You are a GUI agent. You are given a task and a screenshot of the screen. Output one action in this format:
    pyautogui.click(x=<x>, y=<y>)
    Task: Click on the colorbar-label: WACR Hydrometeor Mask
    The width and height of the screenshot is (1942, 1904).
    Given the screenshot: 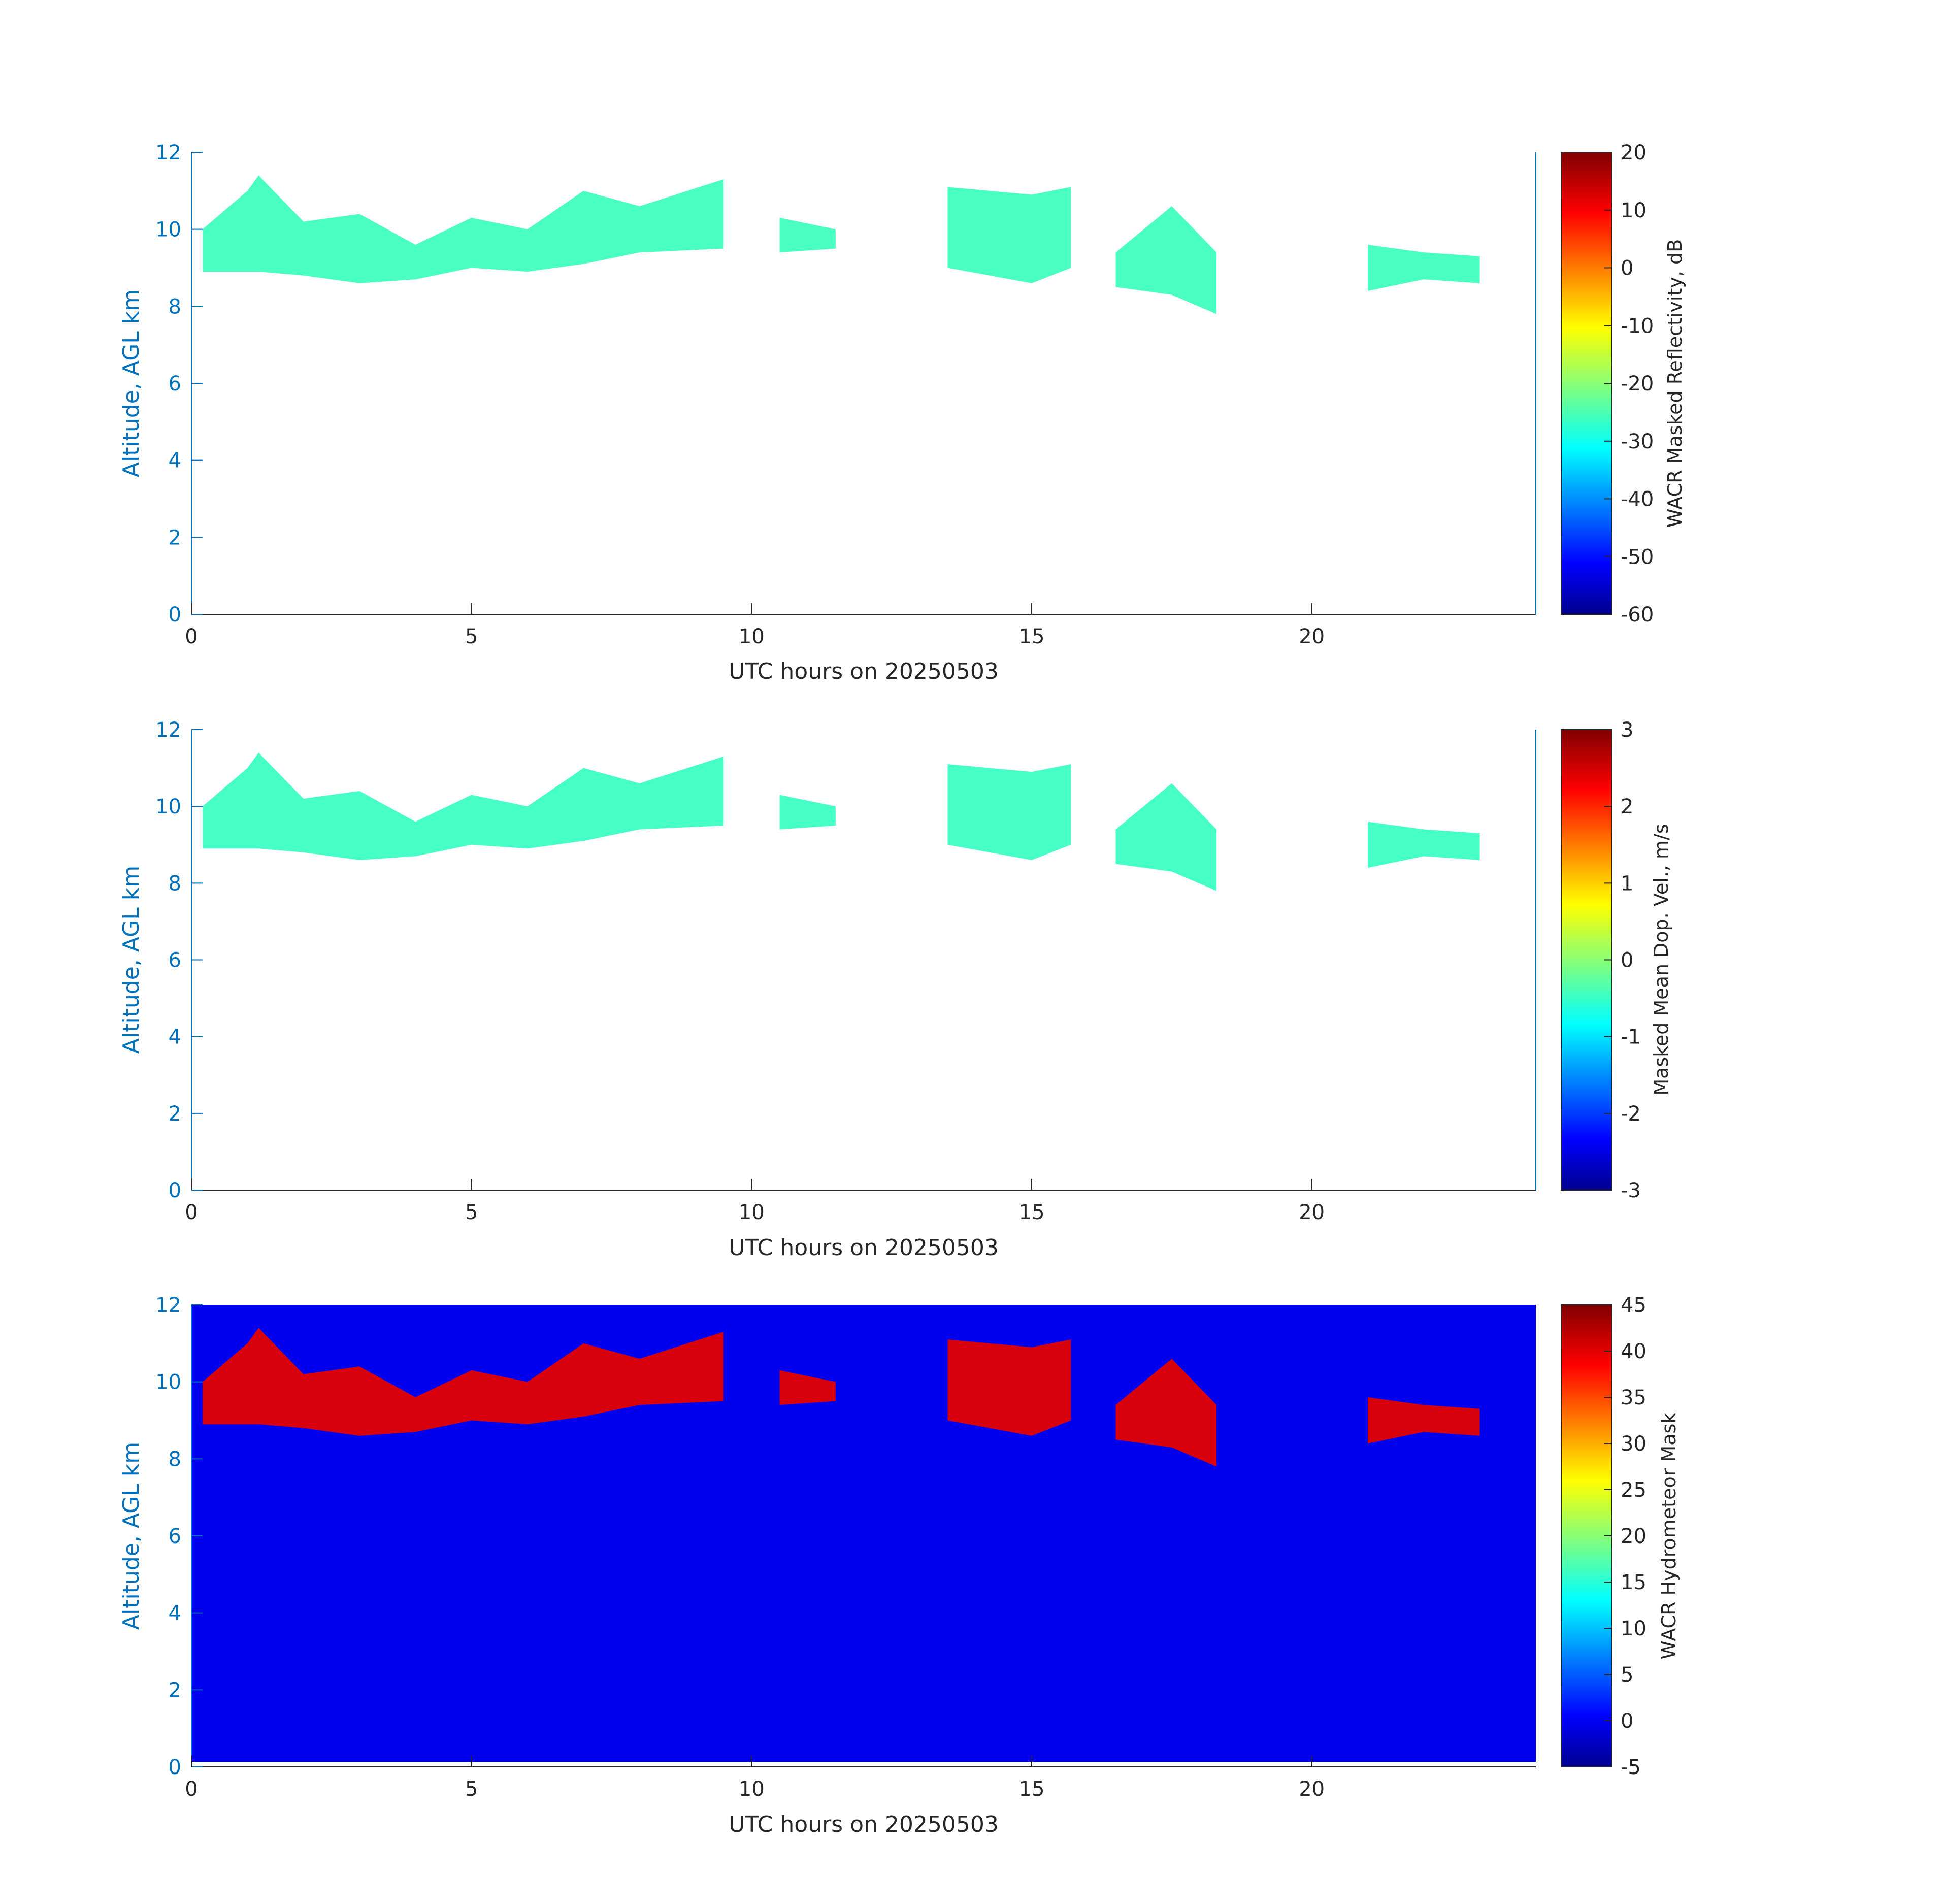 What is the action you would take?
    pyautogui.click(x=1669, y=1537)
    